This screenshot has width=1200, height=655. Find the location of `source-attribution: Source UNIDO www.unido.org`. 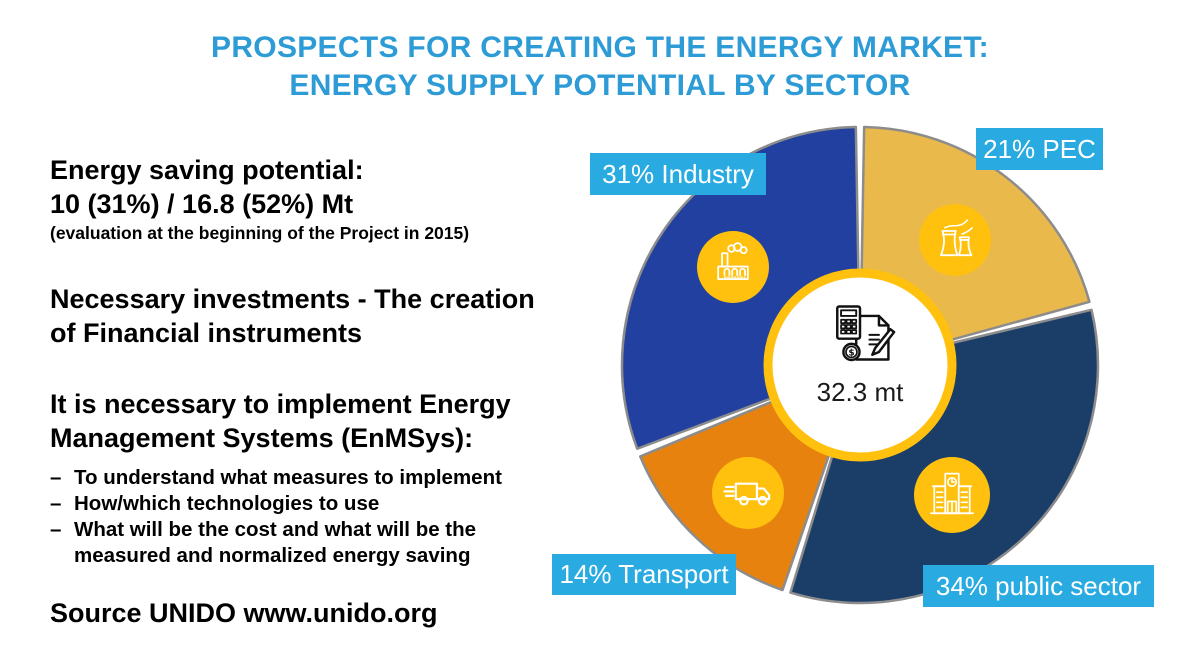

source-attribution: Source UNIDO www.unido.org is located at coordinates (244, 613).